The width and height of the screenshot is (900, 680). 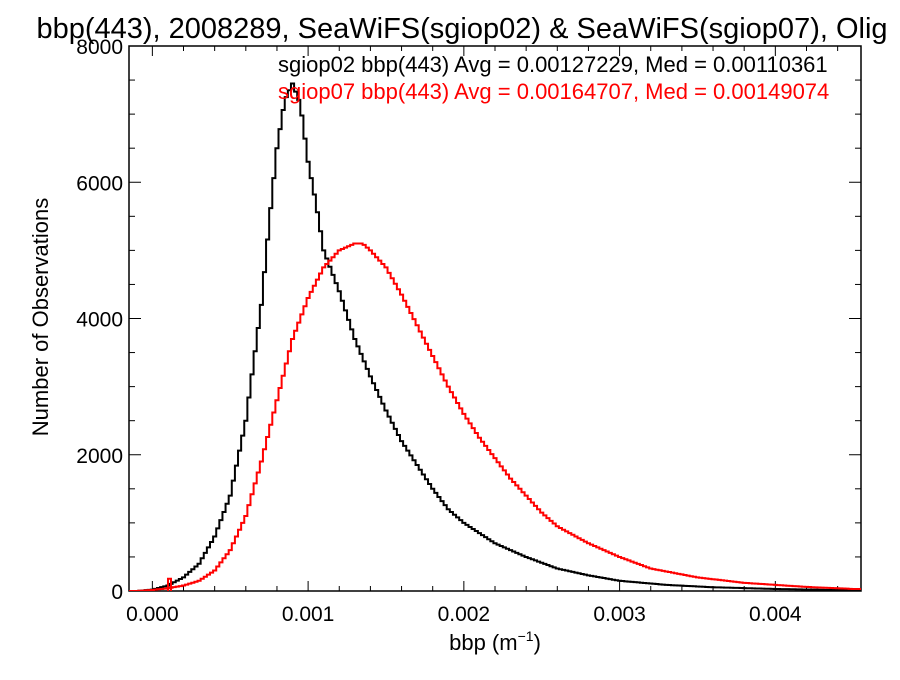 I want to click on y-tick-label: 0, so click(x=117, y=592).